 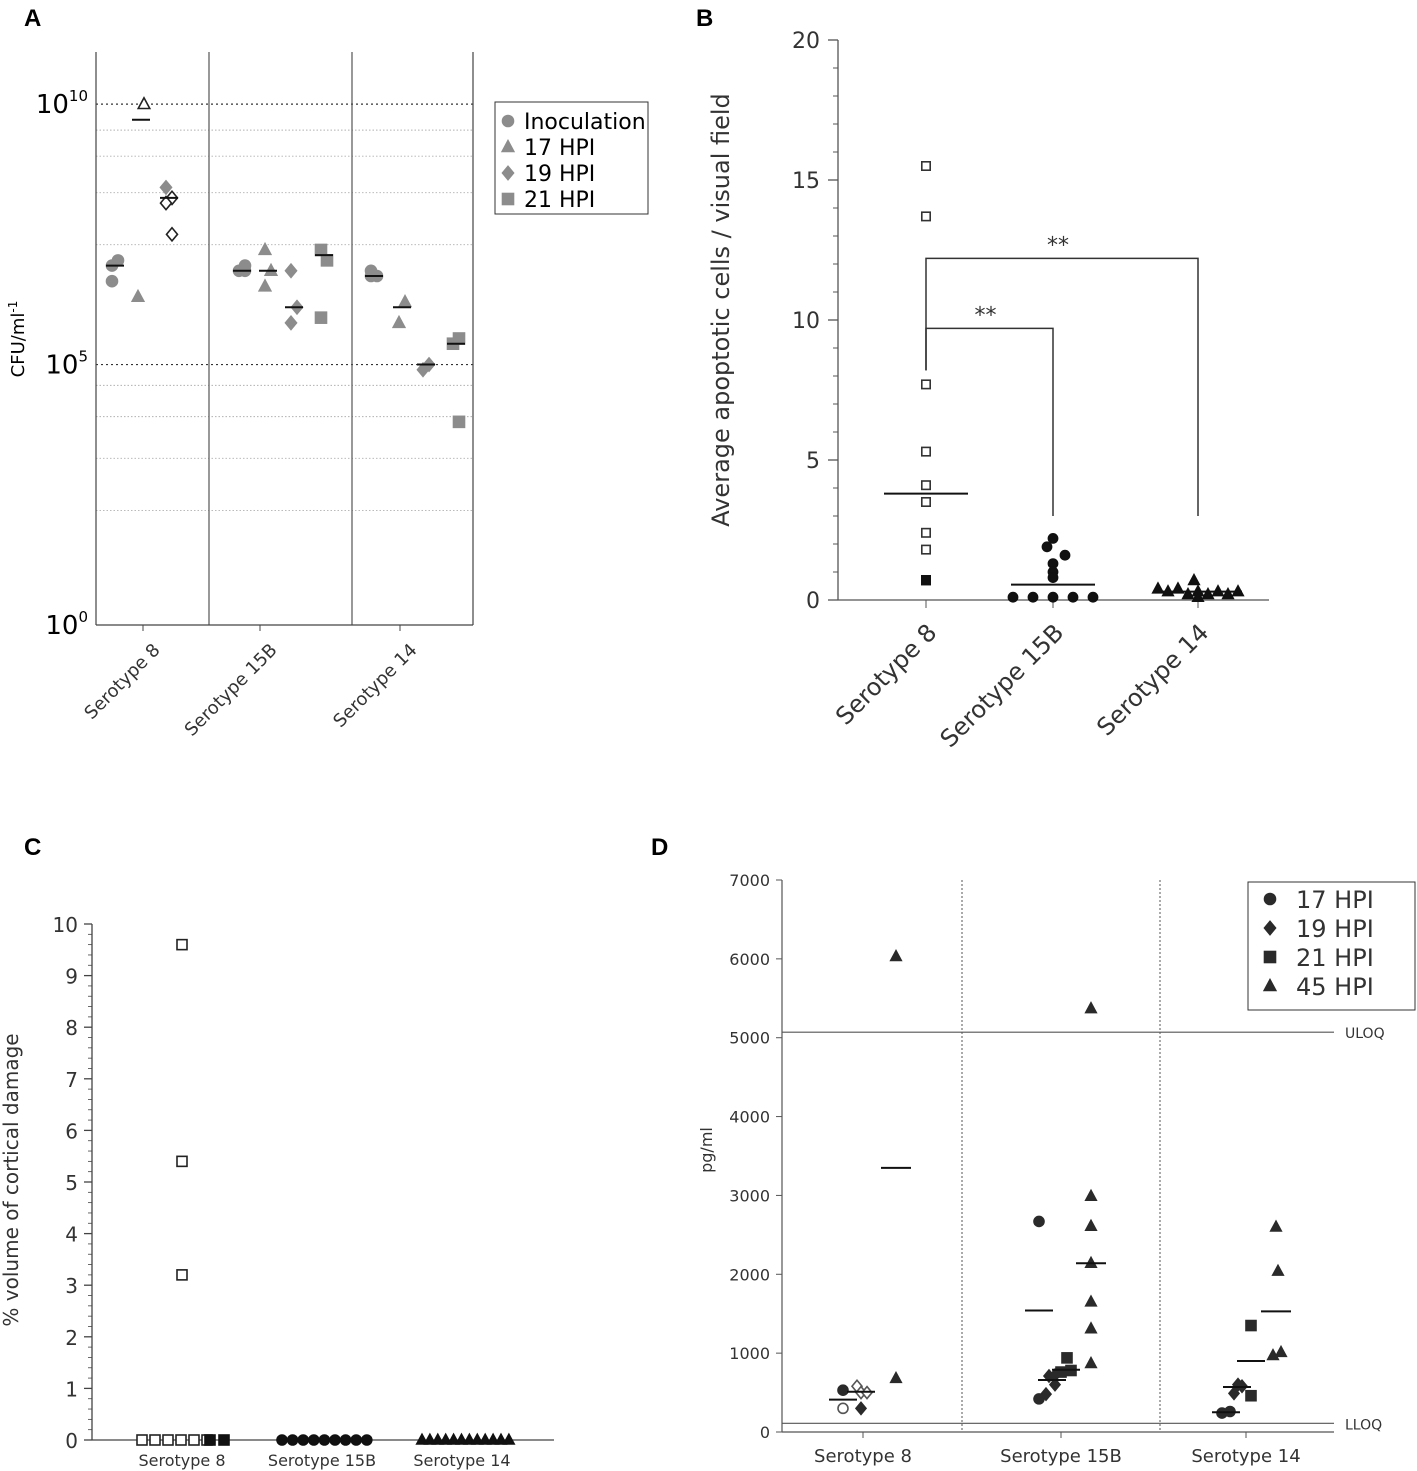 I want to click on significance-label: **, so click(x=986, y=315).